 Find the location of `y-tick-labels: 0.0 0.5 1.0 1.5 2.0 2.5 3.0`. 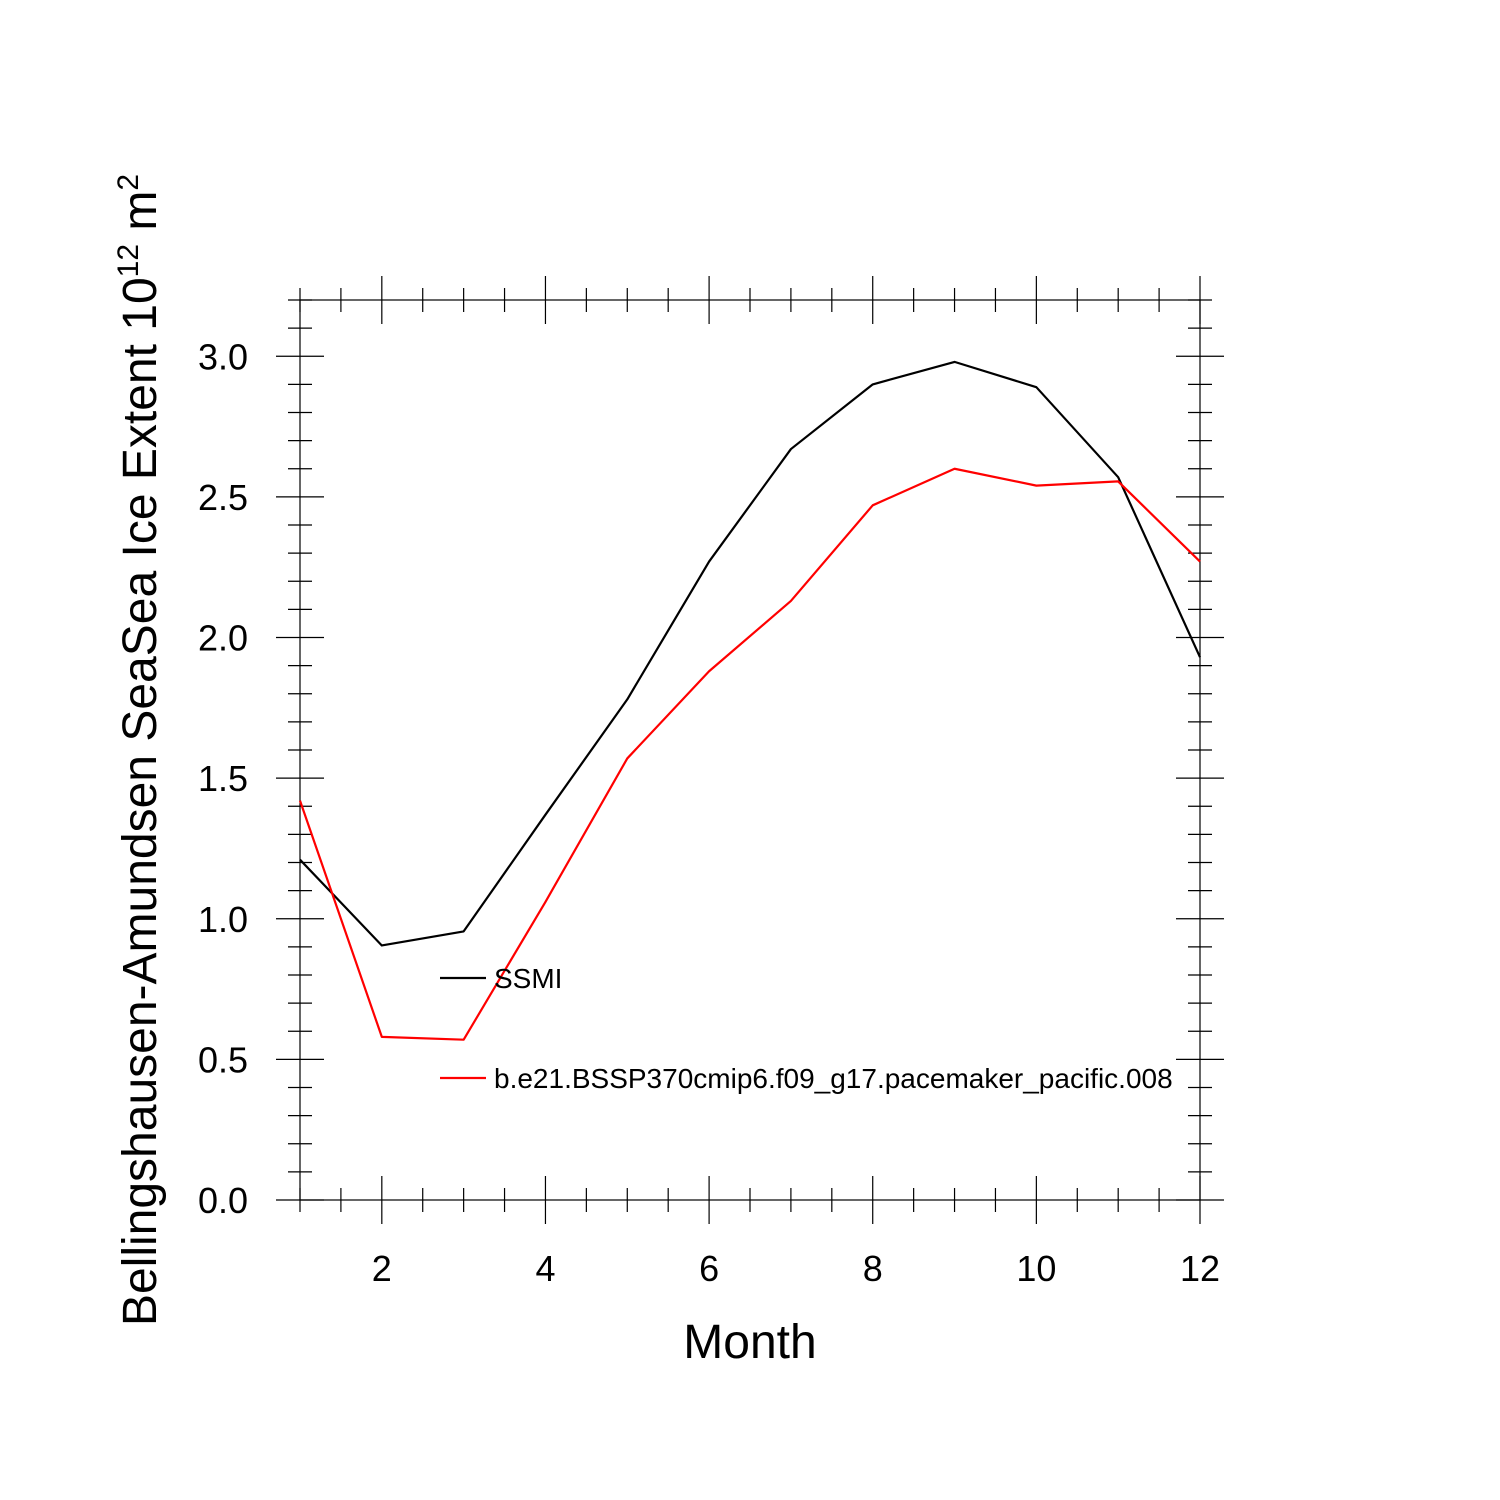

y-tick-labels: 0.0 0.5 1.0 1.5 2.0 2.5 3.0 is located at coordinates (223, 778).